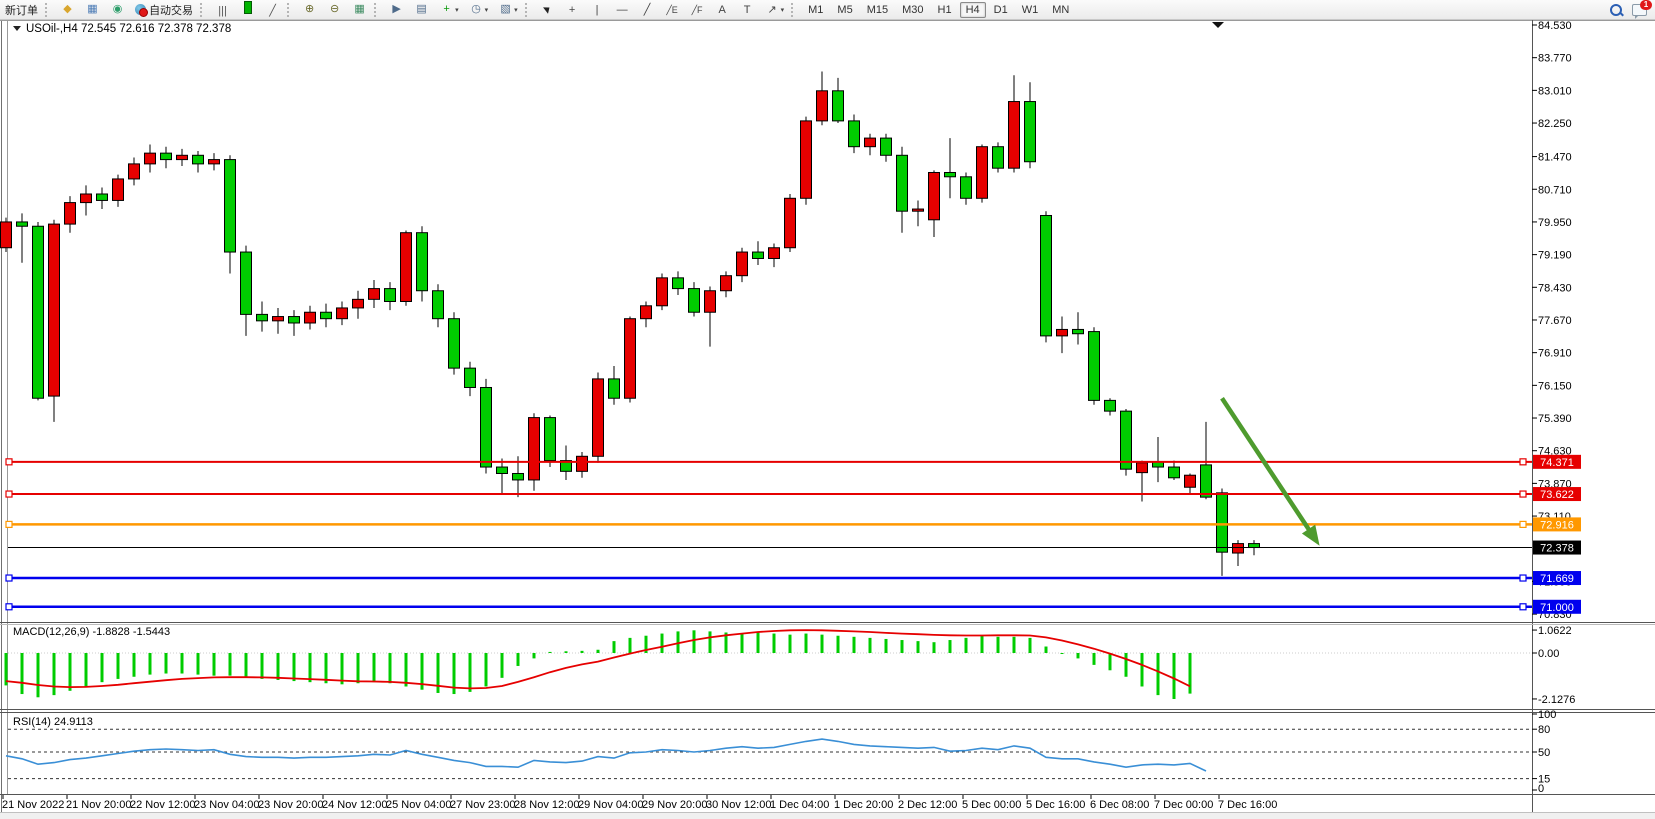 The width and height of the screenshot is (1655, 819). I want to click on new-order-button: 新订单, so click(21, 10).